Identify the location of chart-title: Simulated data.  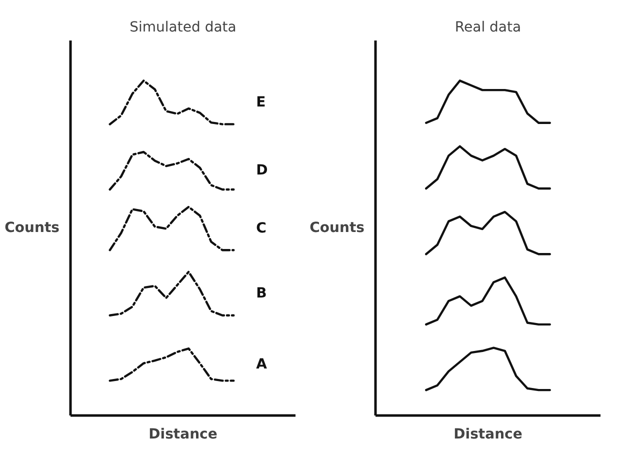
(183, 28).